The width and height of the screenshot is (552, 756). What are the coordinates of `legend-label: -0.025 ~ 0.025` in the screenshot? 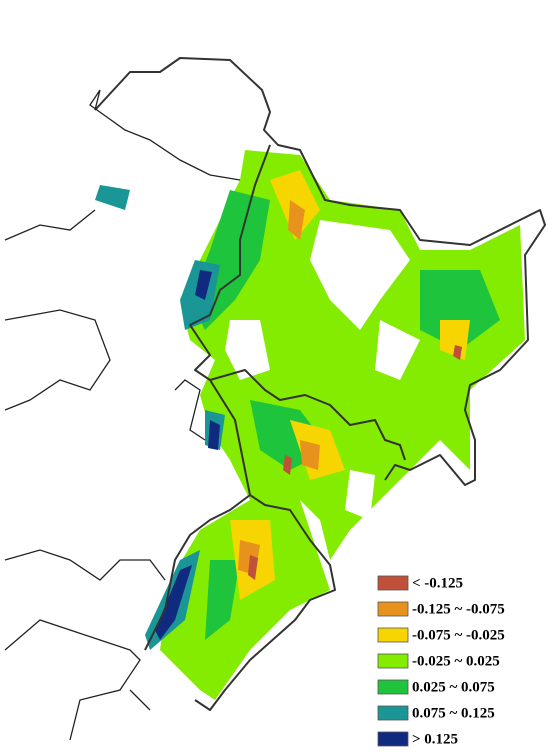 It's located at (456, 661).